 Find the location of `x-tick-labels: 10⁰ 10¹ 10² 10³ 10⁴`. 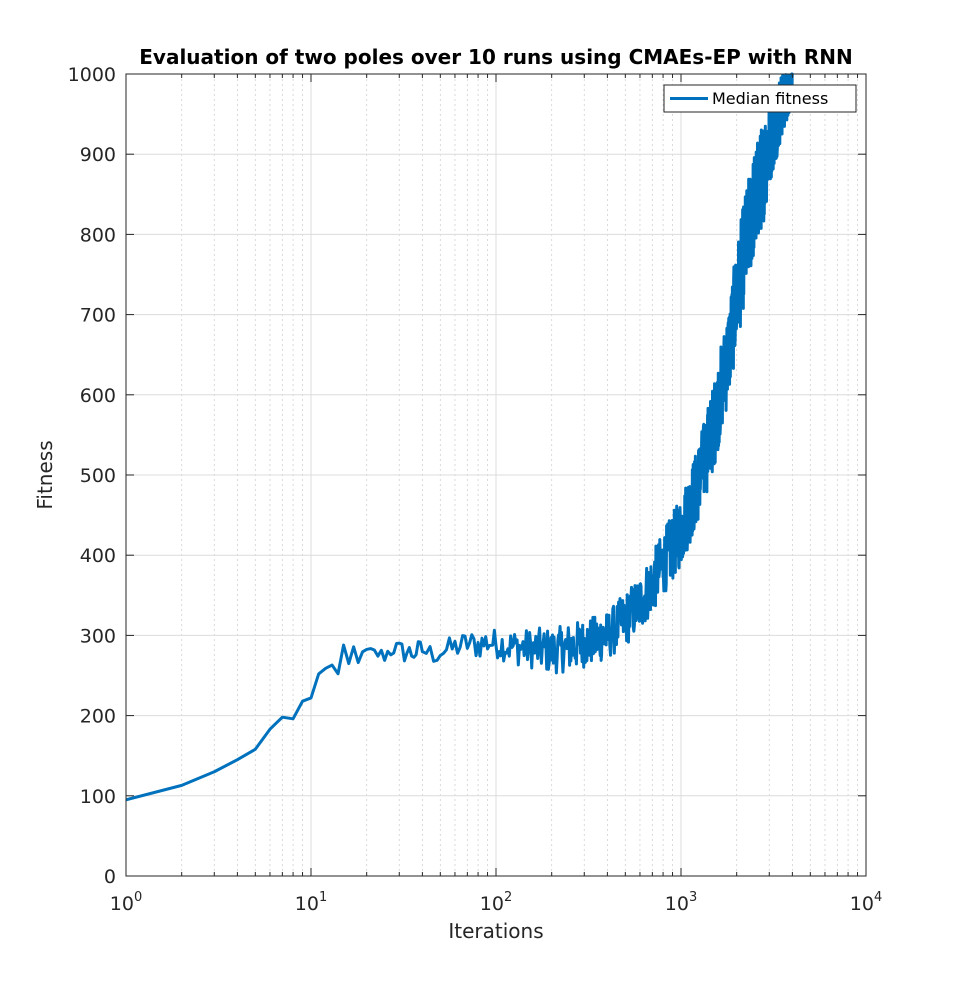

x-tick-labels: 10⁰ 10¹ 10² 10³ 10⁴ is located at coordinates (496, 902).